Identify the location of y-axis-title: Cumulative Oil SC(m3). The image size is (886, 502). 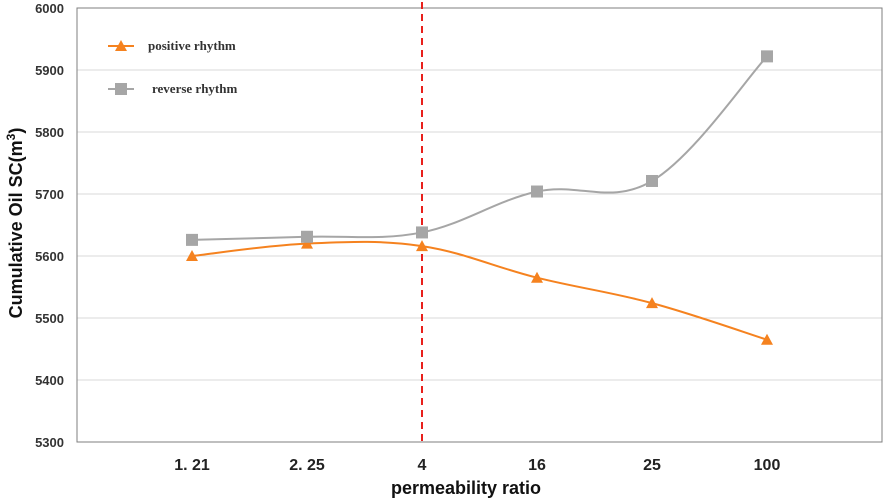
(15, 223).